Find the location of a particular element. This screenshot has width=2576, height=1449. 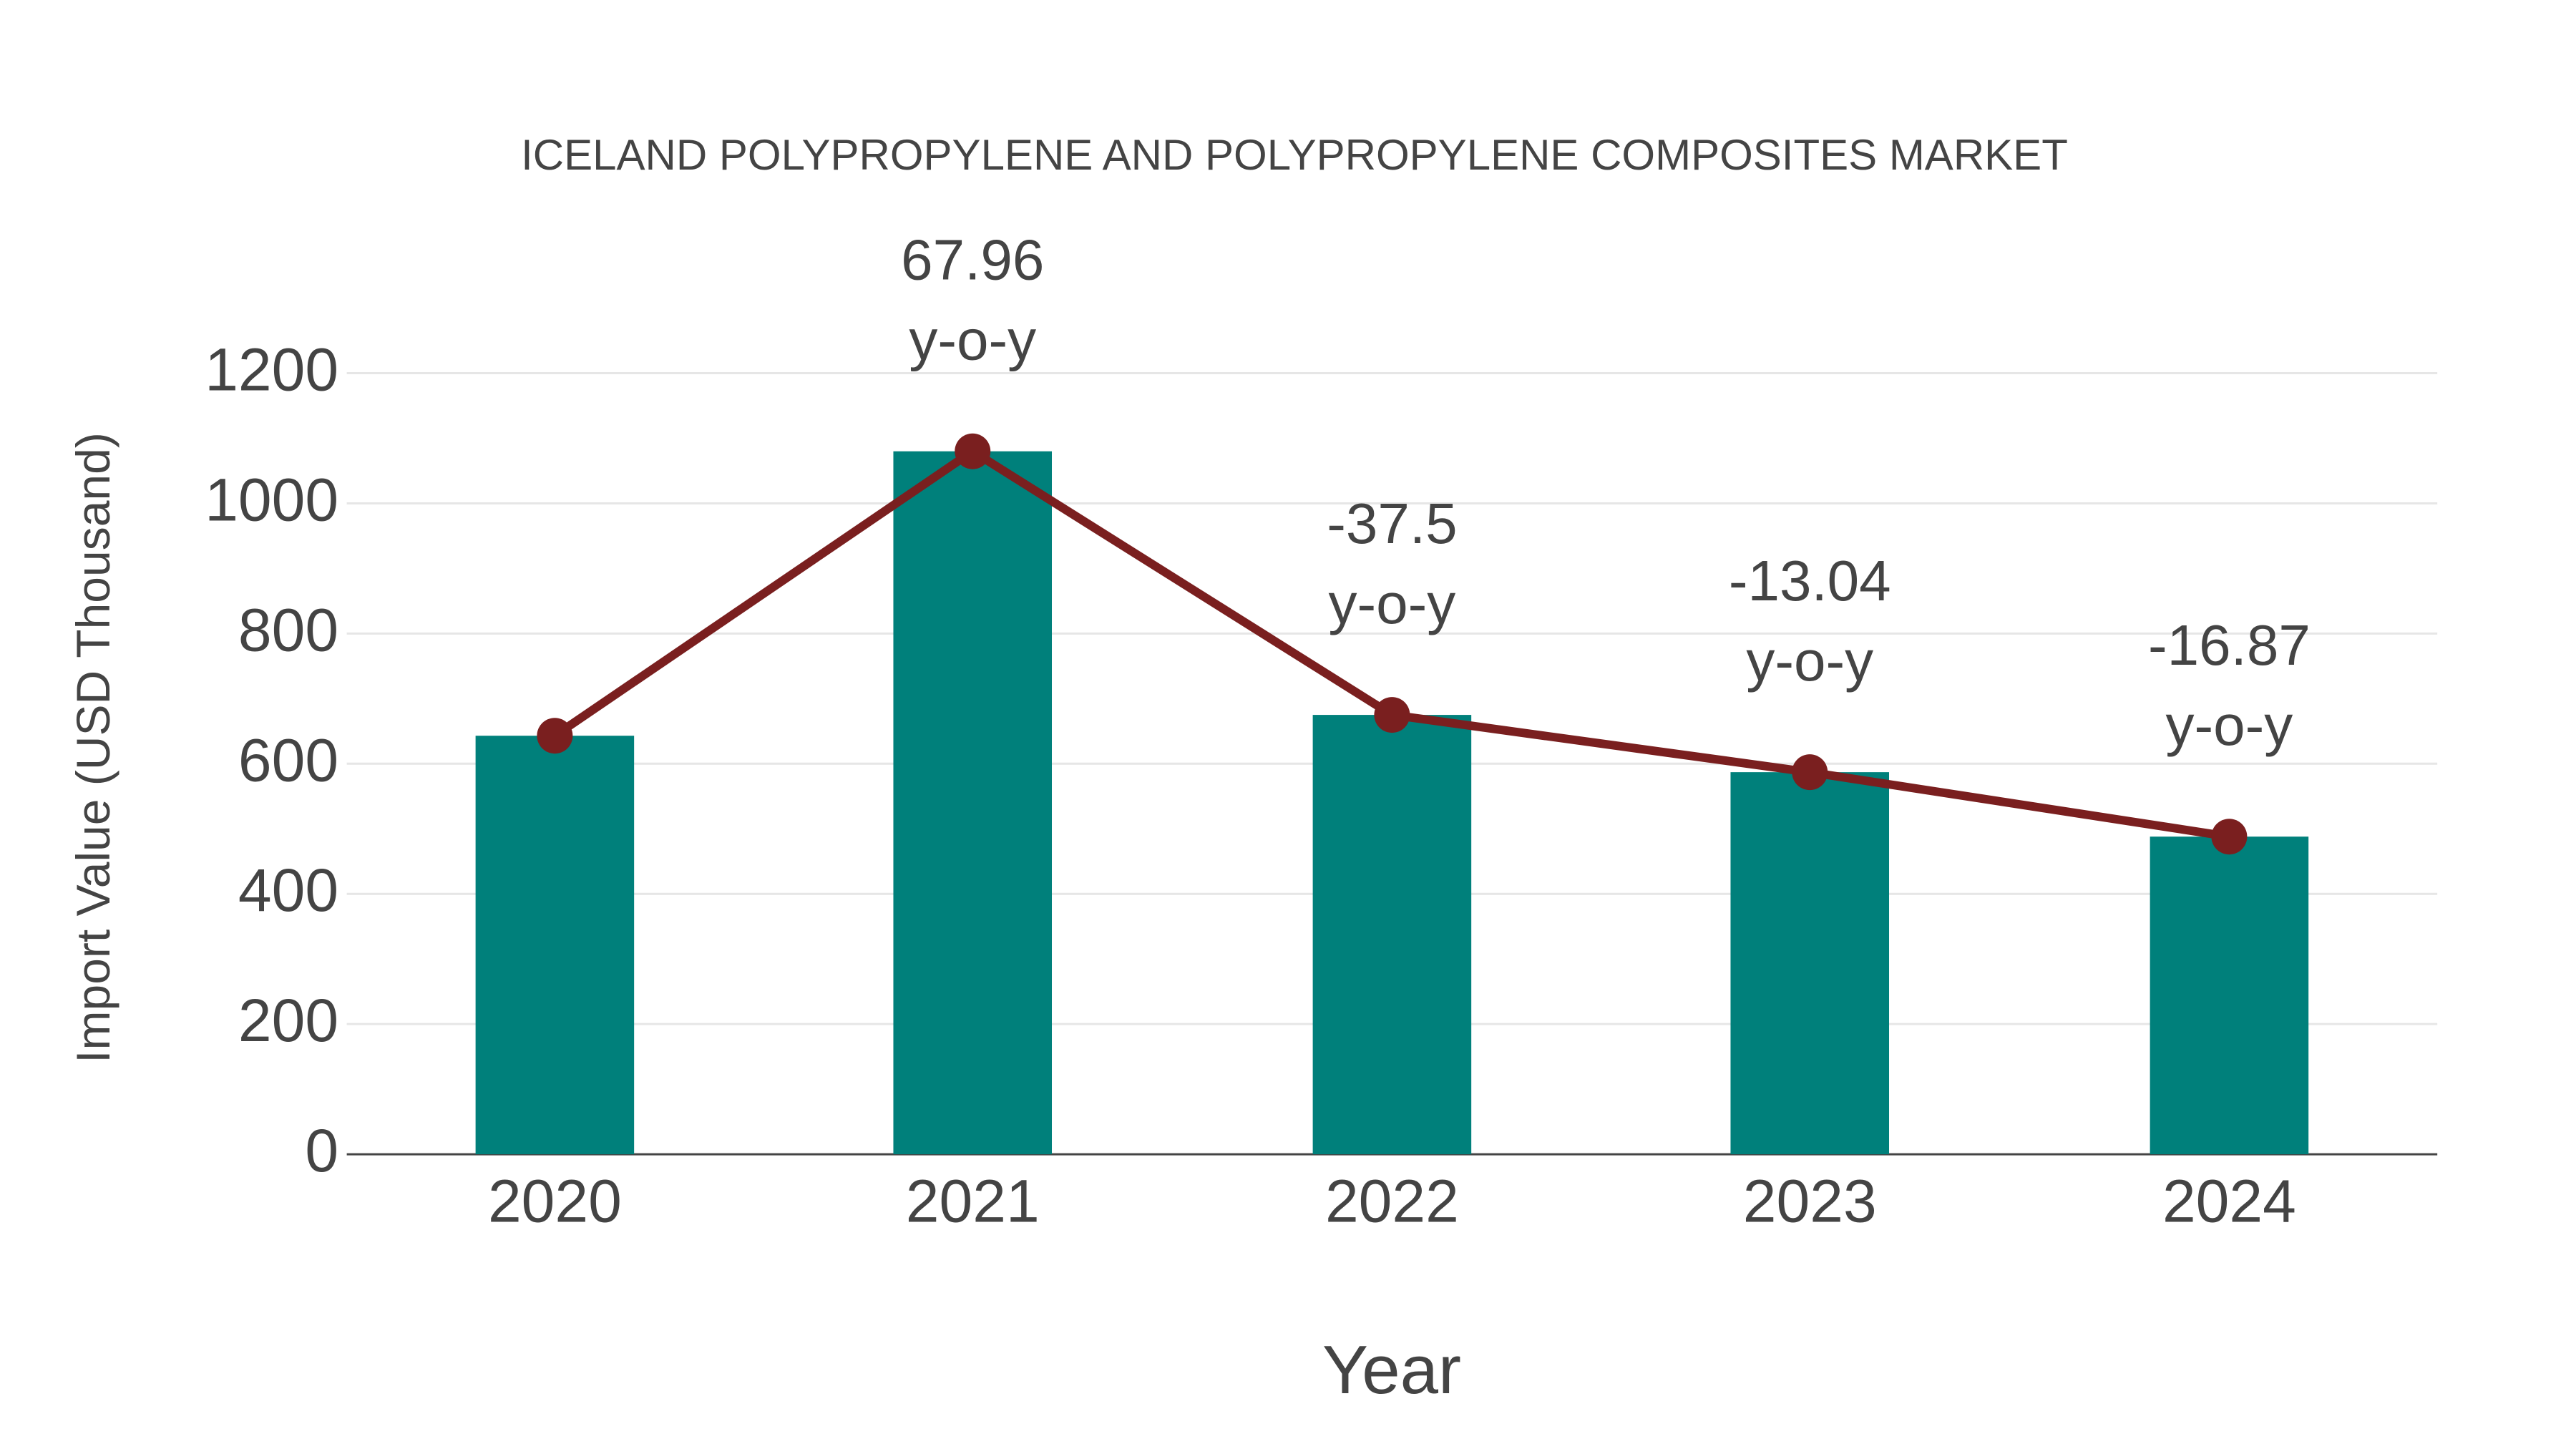

bar-2020 is located at coordinates (555, 945).